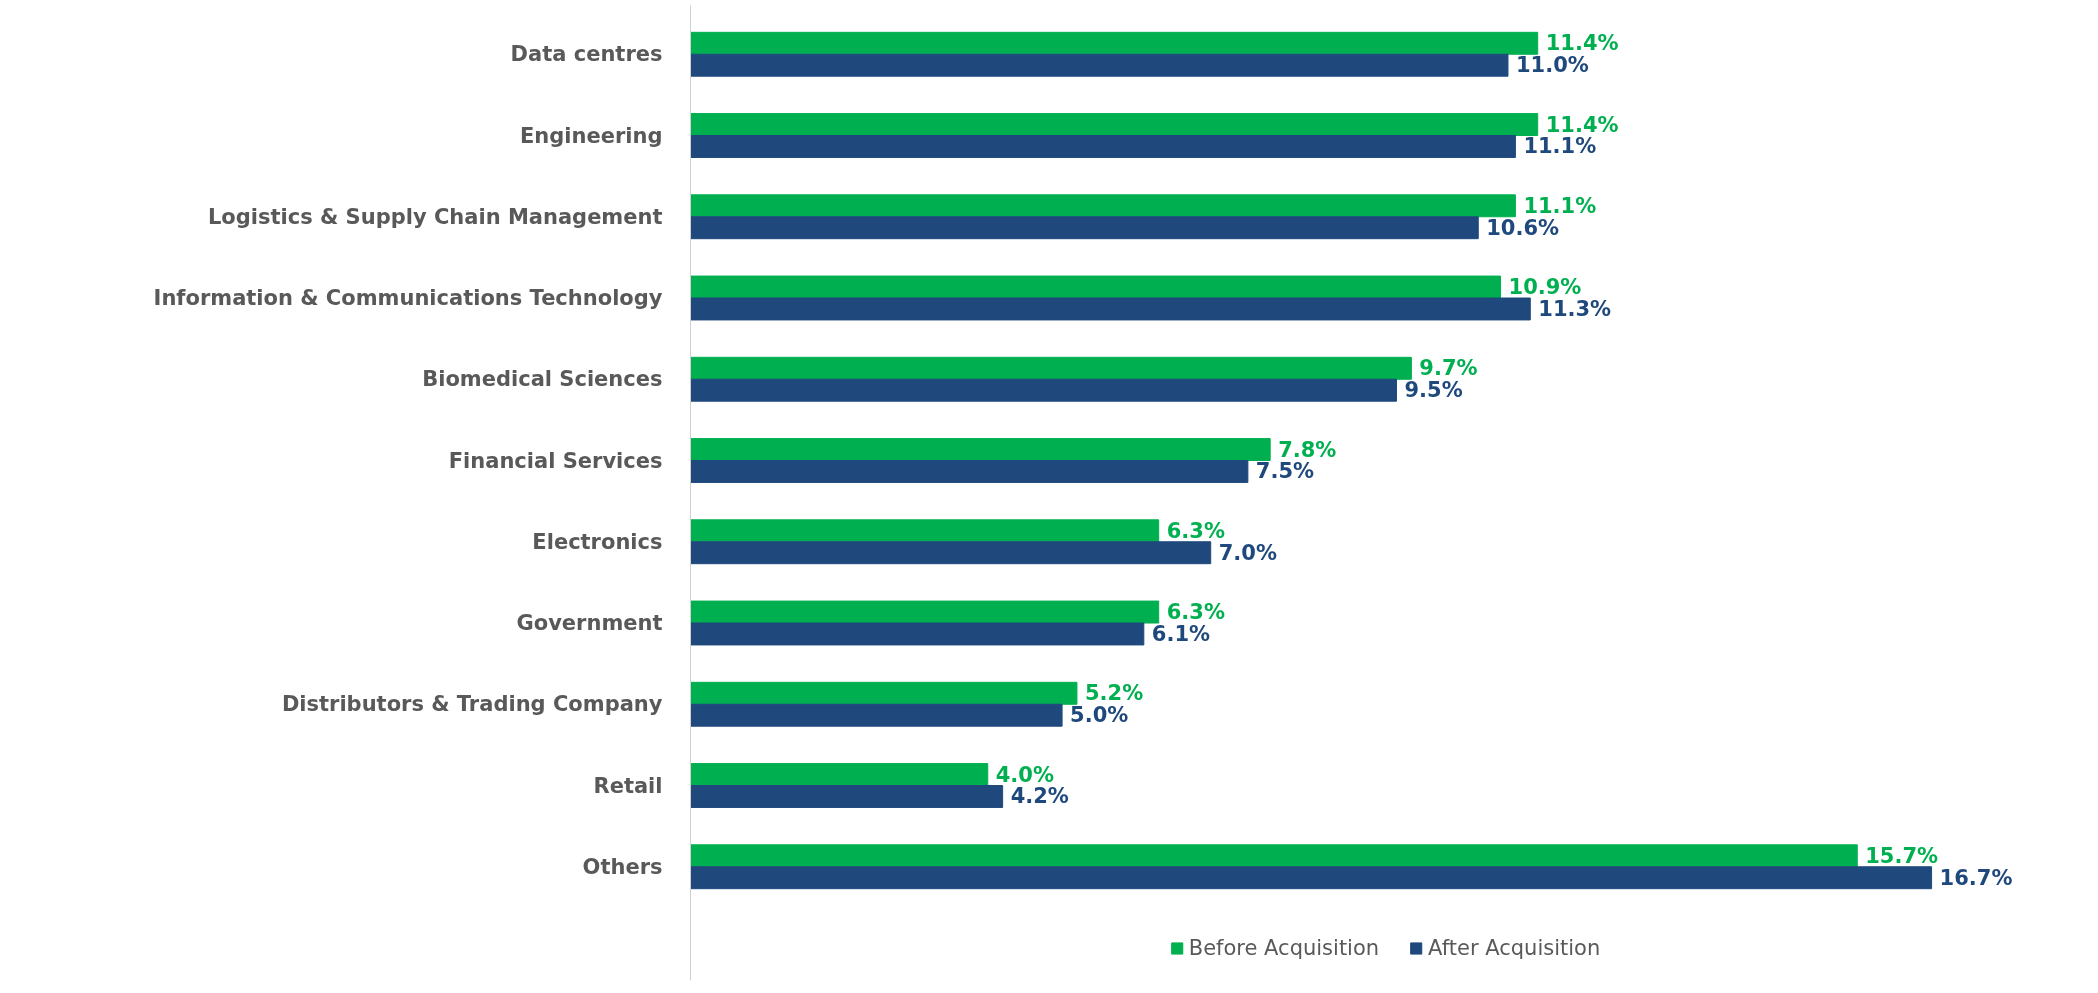 This screenshot has width=2098, height=993. Describe the element at coordinates (1307, 449) in the screenshot. I see `data-label: 7.8%` at that location.